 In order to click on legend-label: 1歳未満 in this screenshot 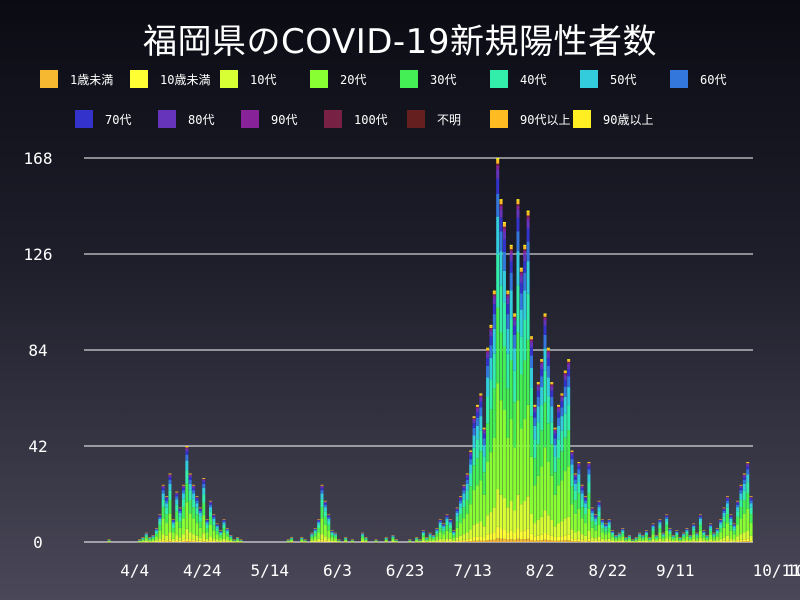, I will do `click(92, 79)`.